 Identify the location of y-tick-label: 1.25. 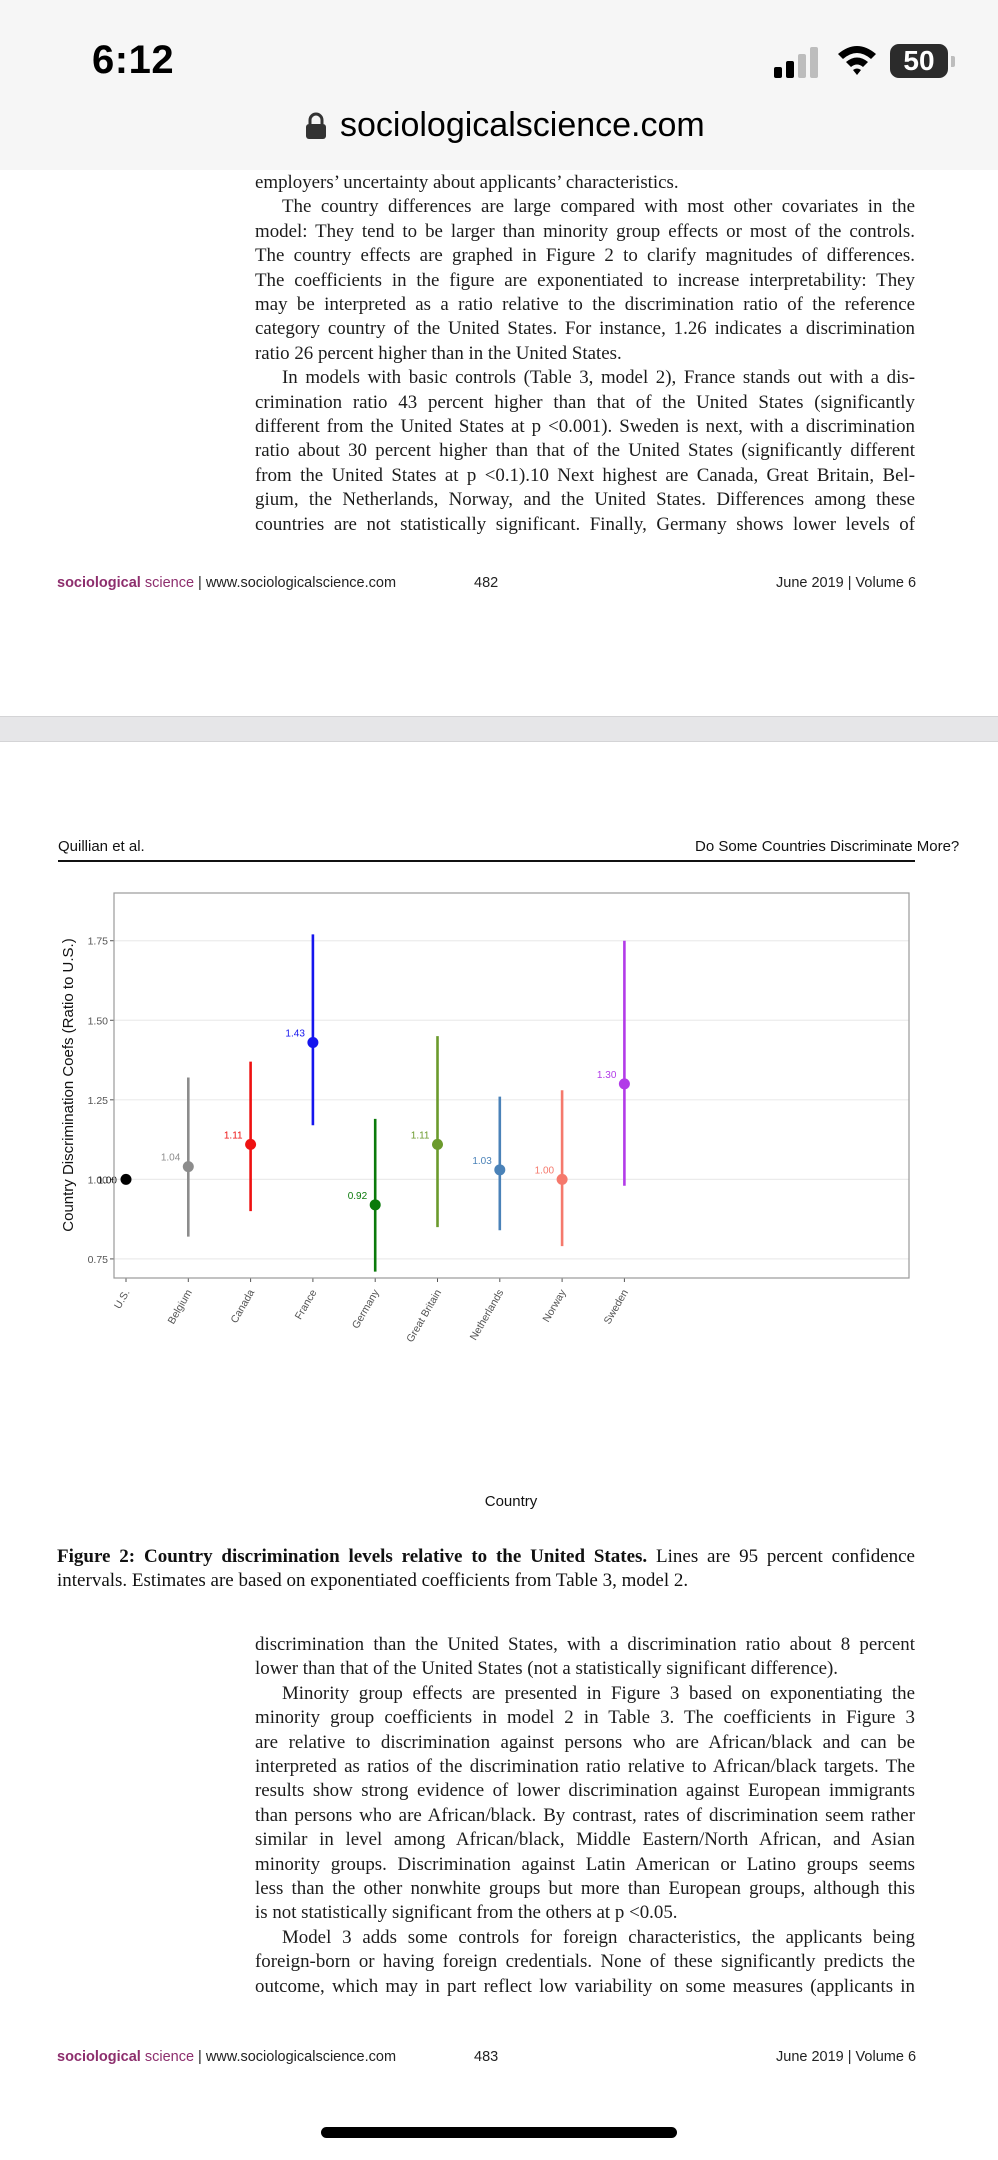
(98, 1101).